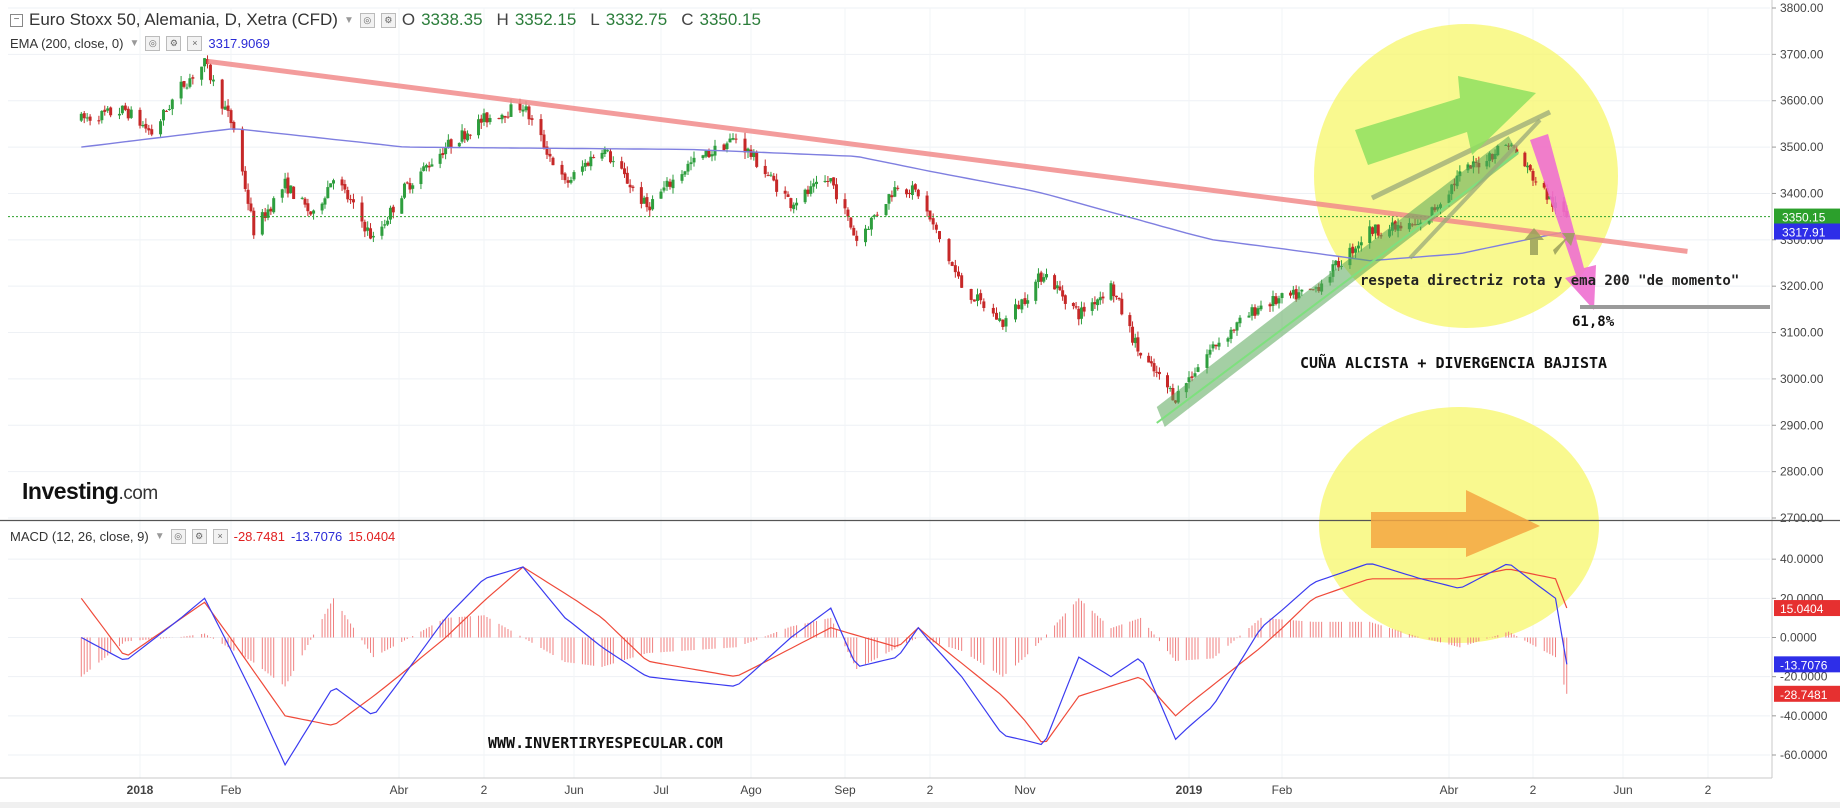 Image resolution: width=1840 pixels, height=808 pixels. What do you see at coordinates (920, 805) in the screenshot?
I see `bottom-toolbar` at bounding box center [920, 805].